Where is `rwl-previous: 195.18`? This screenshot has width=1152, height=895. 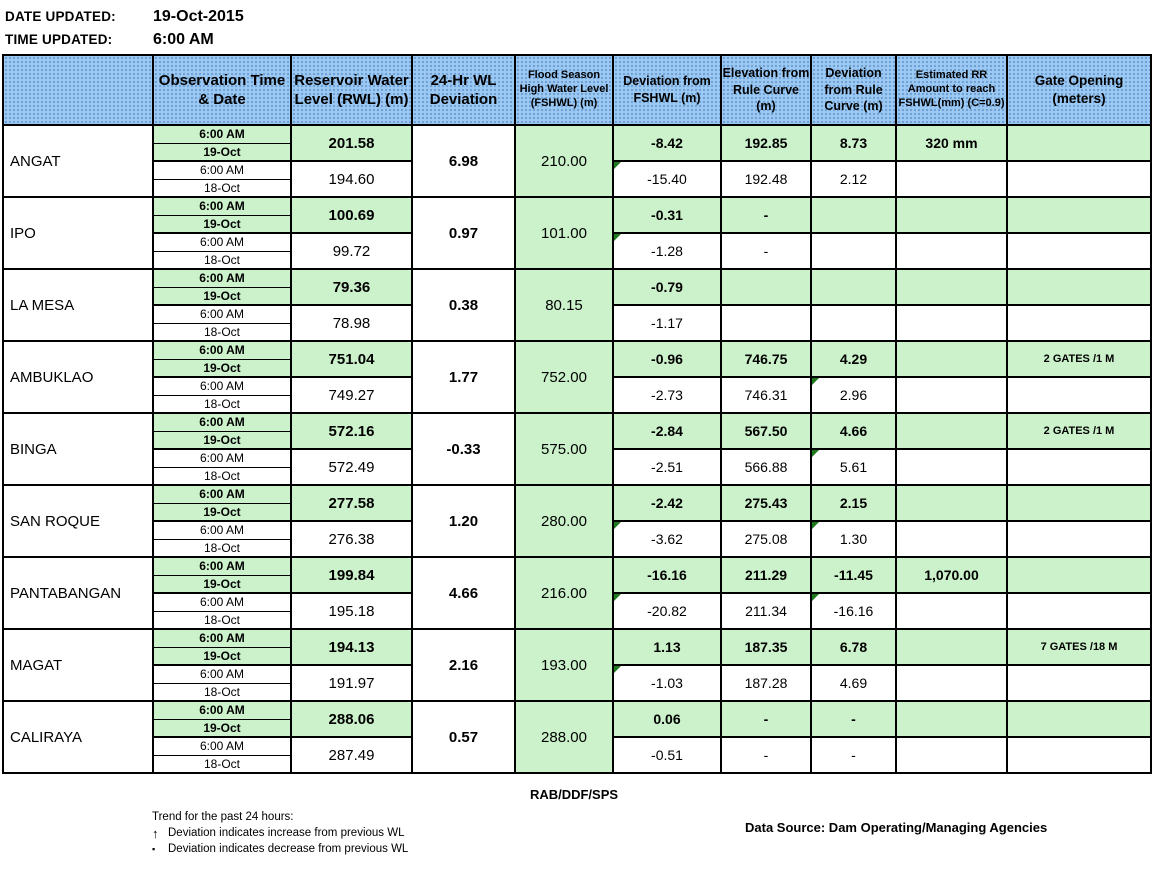 rwl-previous: 195.18 is located at coordinates (351, 611).